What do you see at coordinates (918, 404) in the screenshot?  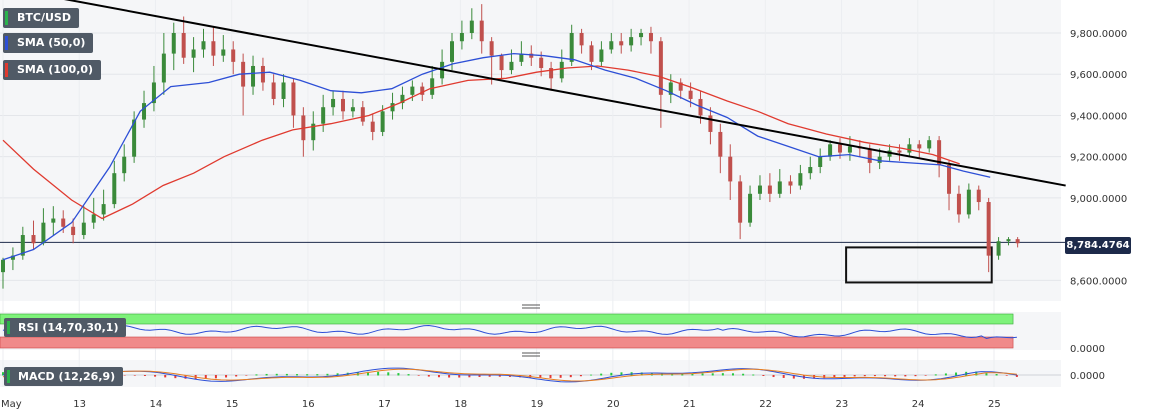 I see `x-tick-label: 24` at bounding box center [918, 404].